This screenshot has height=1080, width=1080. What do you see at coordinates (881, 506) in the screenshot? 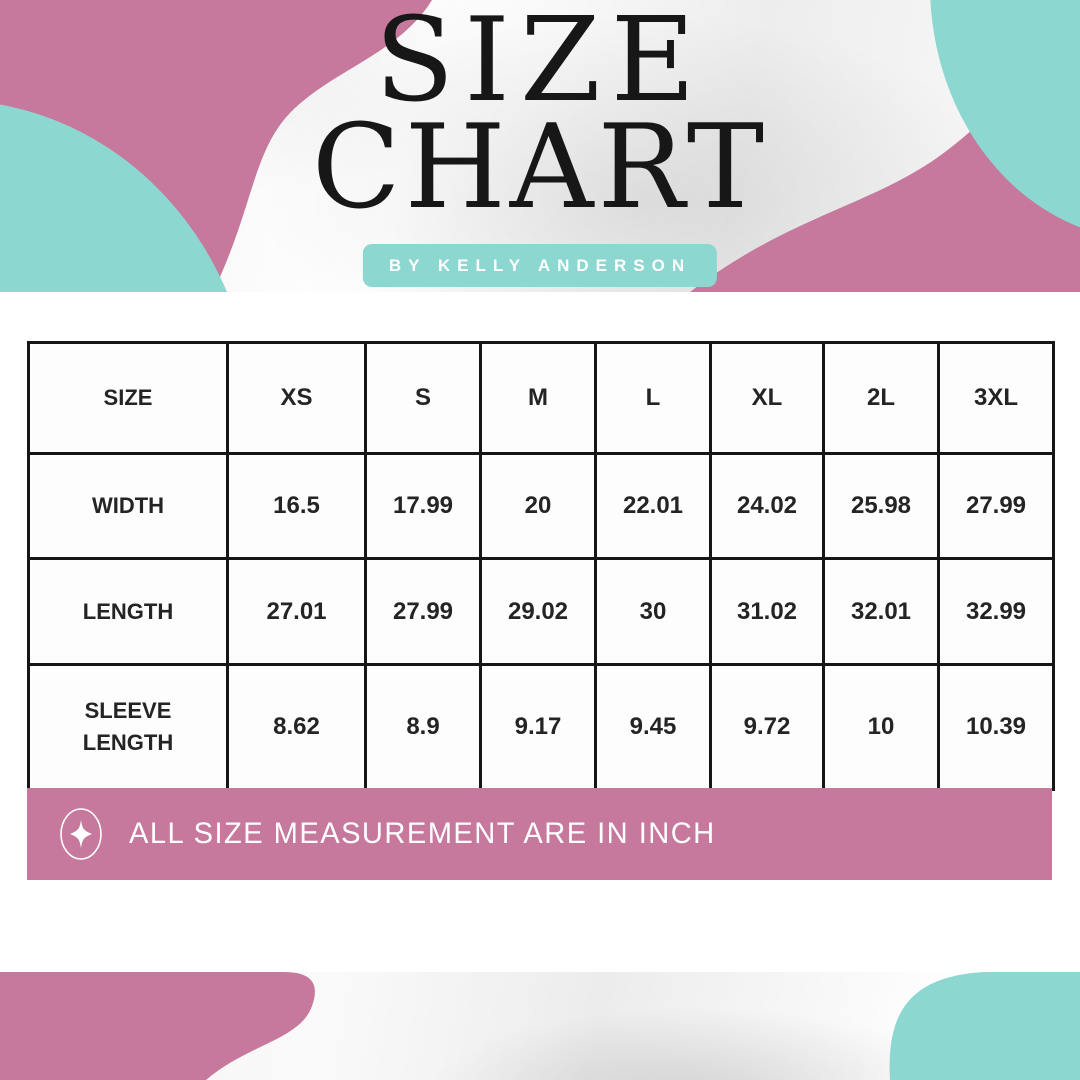
I see `width-2l: 25.98` at bounding box center [881, 506].